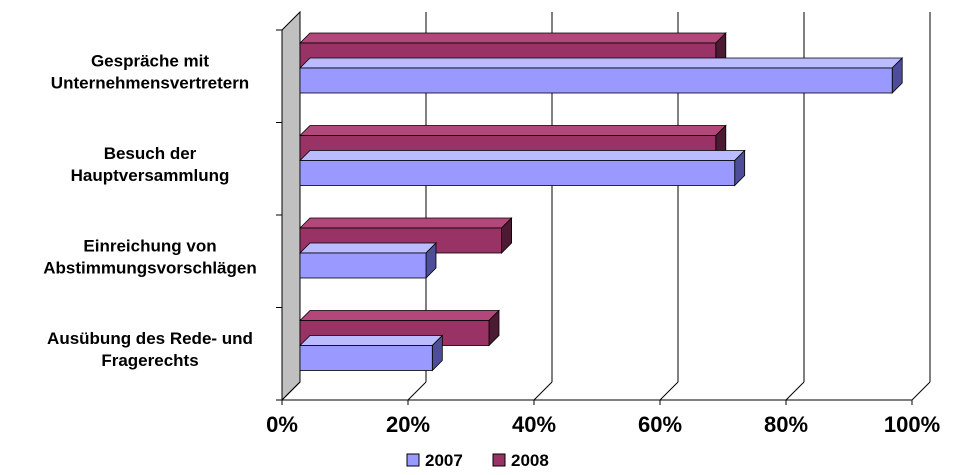  Describe the element at coordinates (534, 424) in the screenshot. I see `x-tick-label: 40%` at that location.